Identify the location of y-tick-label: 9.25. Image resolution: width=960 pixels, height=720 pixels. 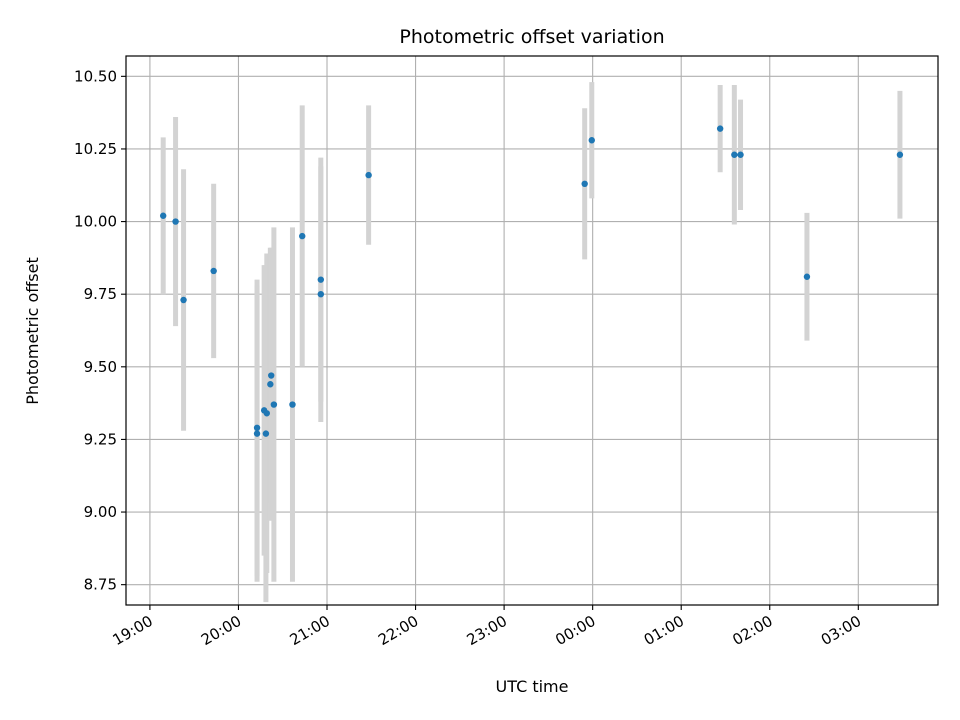
(100, 439).